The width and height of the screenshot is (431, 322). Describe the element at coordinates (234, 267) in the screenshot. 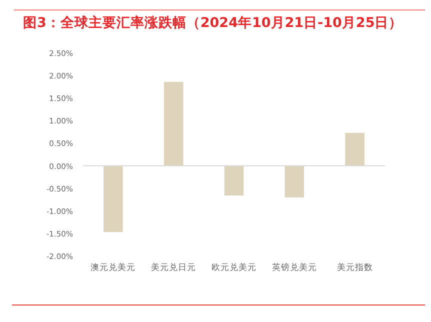

I see `x-tick-label: 欧元兑美元` at that location.